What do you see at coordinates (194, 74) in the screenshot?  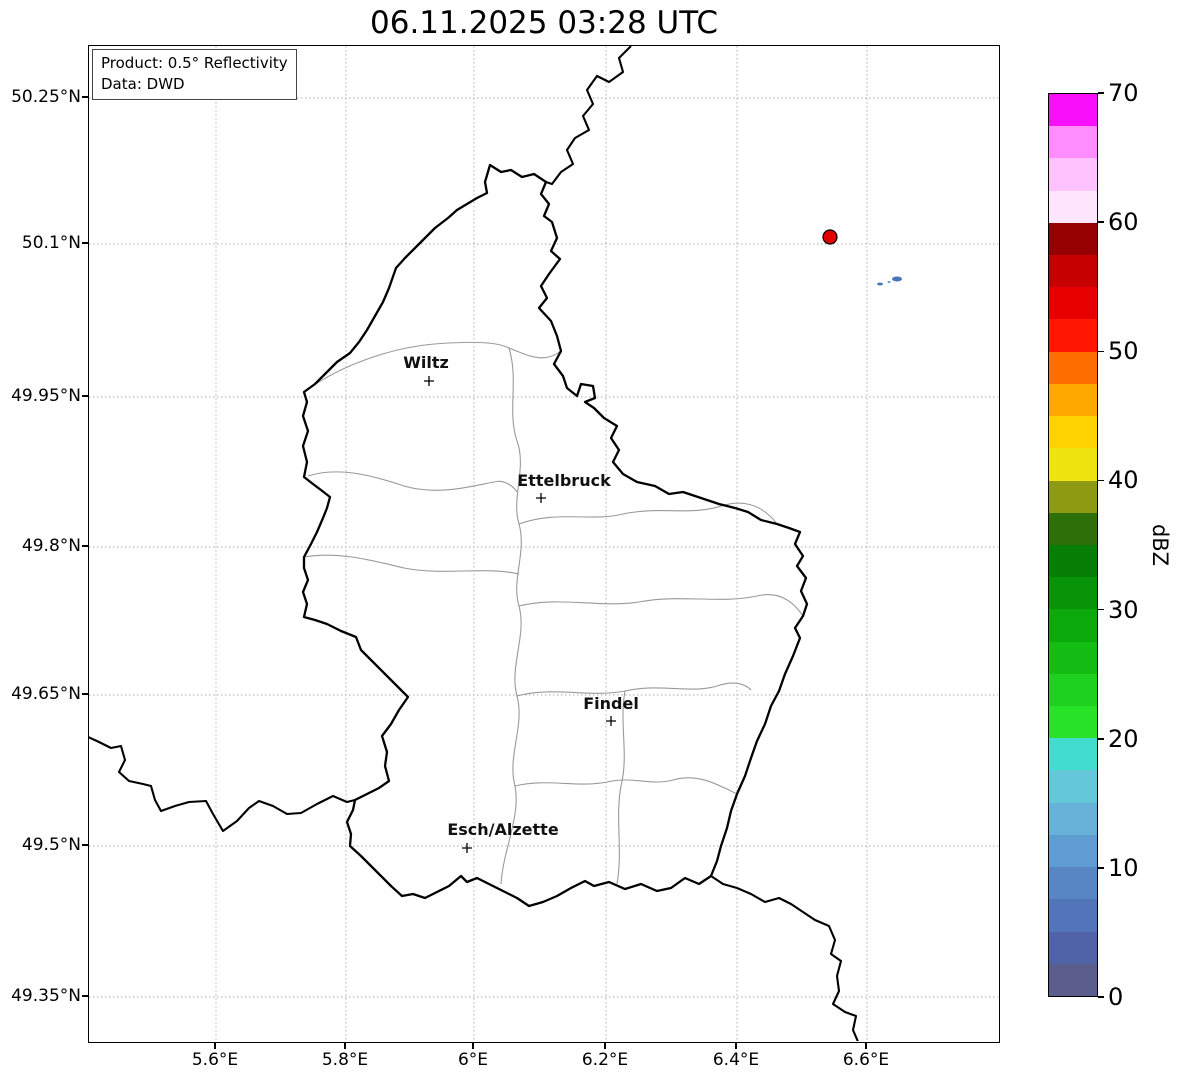 I see `product-info-box: Product: 0.5° Reflectivity Data: DWD` at bounding box center [194, 74].